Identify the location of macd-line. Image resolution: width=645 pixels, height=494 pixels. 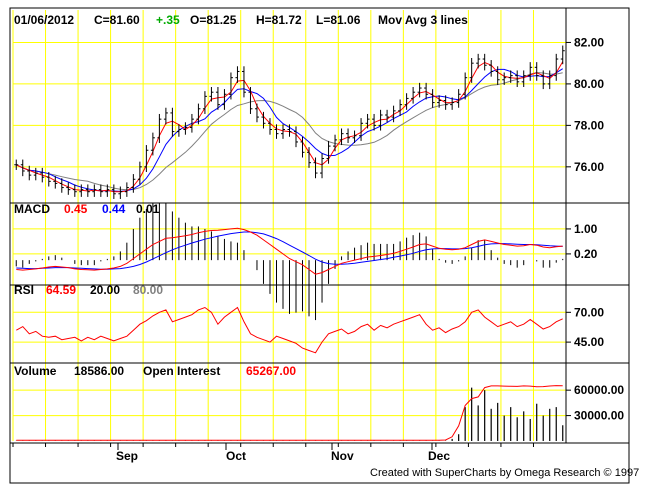
(289, 251).